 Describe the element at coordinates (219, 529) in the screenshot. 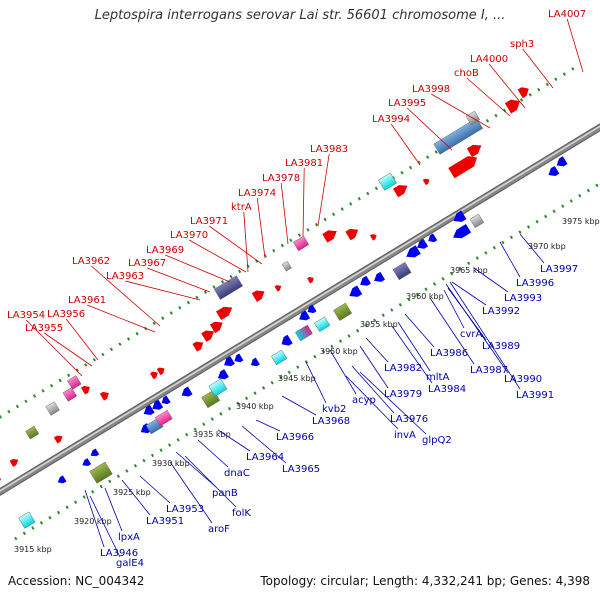

I see `reverse-gene-label: aroF` at that location.